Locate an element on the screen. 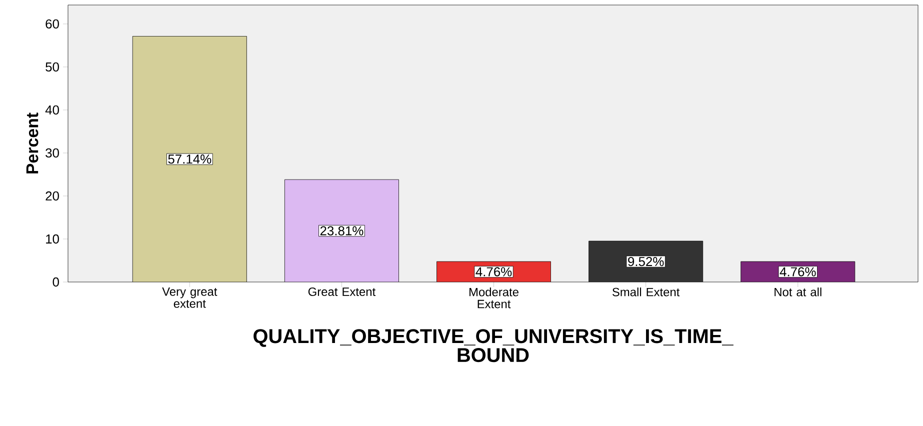 Image resolution: width=923 pixels, height=426 pixels. x-tick-label: Great Extent is located at coordinates (342, 292).